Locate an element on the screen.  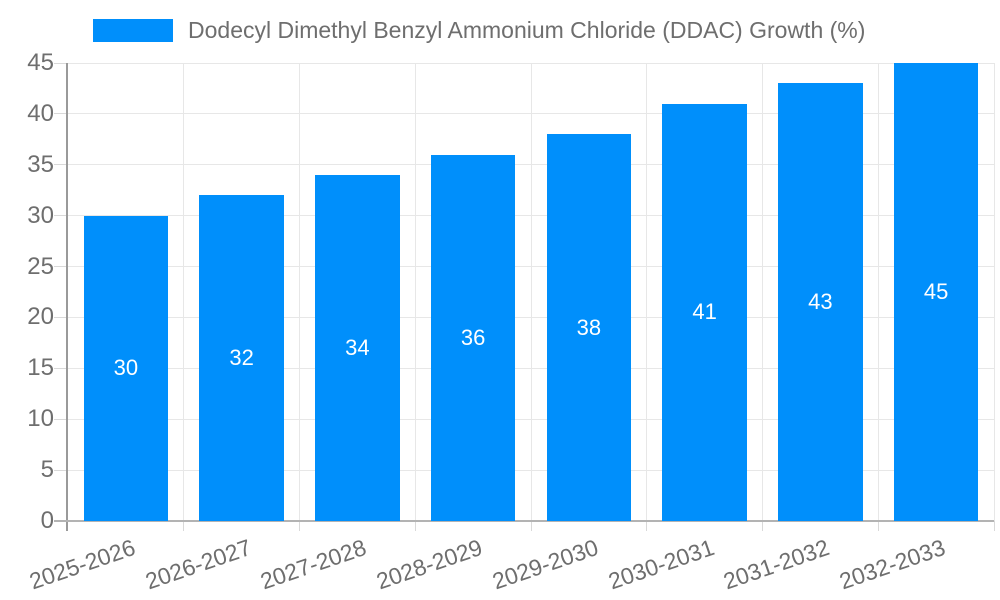
bar-value-label: 36 is located at coordinates (473, 337).